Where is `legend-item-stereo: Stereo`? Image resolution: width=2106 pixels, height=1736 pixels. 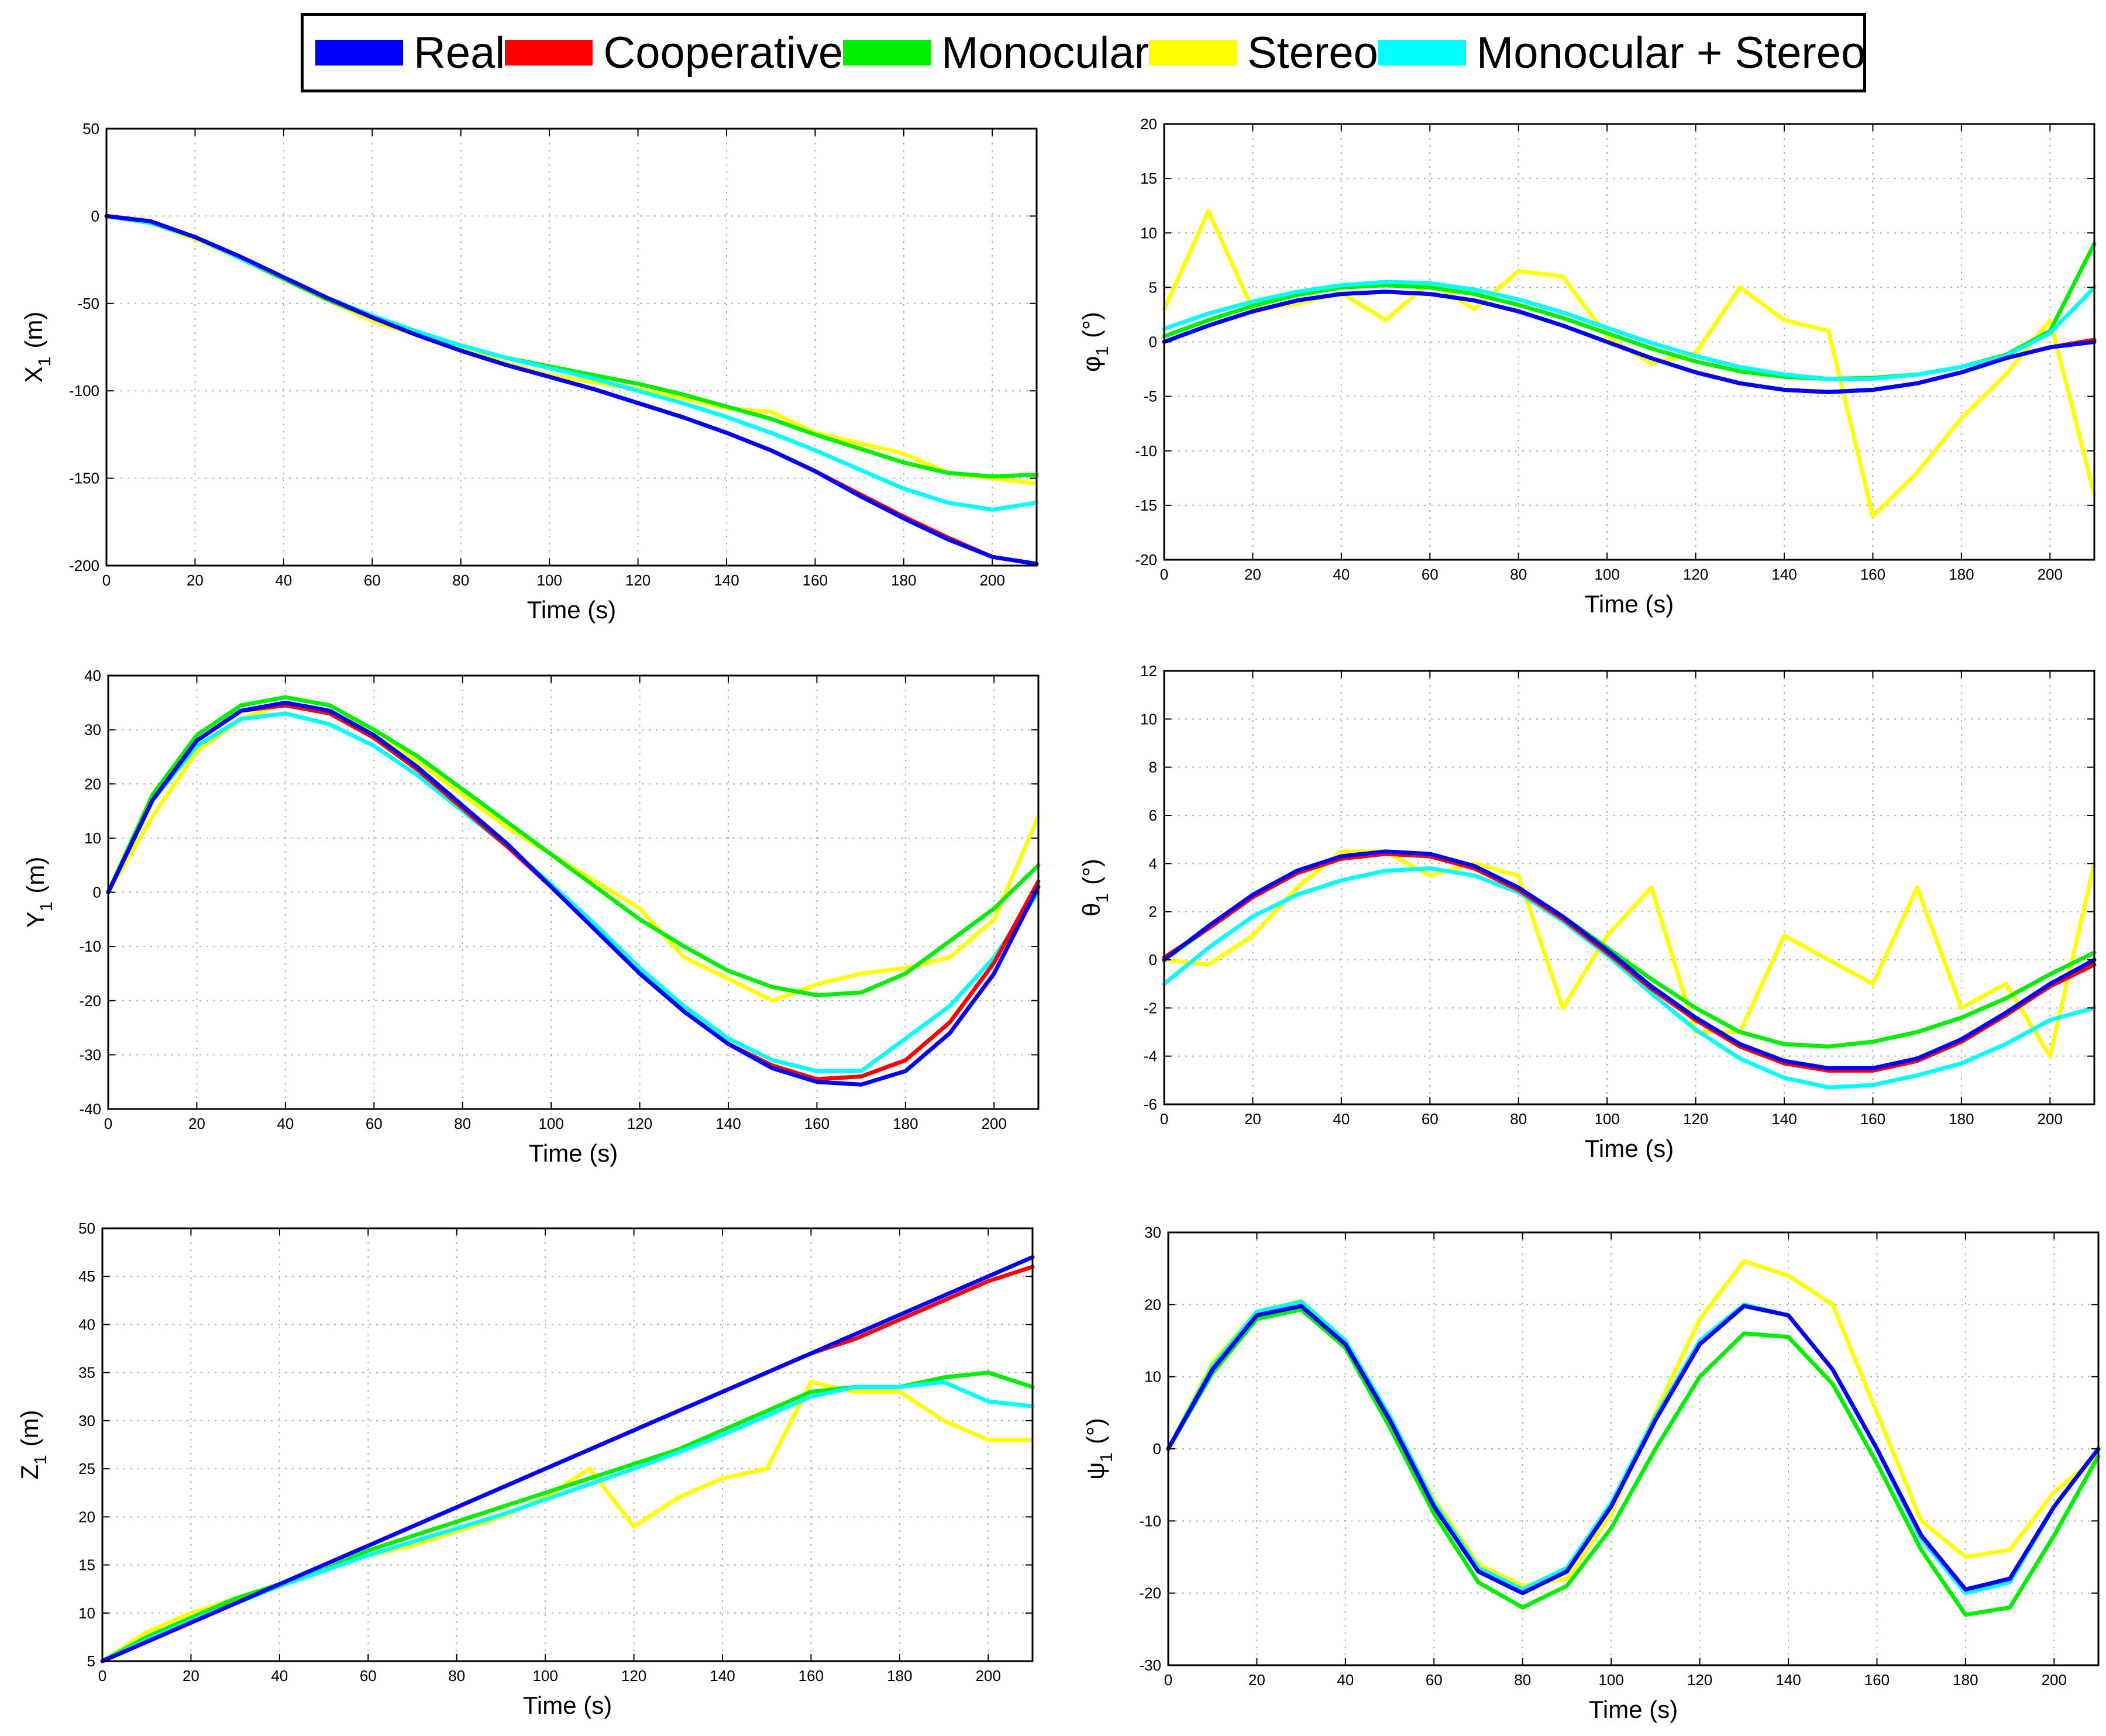
legend-item-stereo: Stereo is located at coordinates (1263, 52).